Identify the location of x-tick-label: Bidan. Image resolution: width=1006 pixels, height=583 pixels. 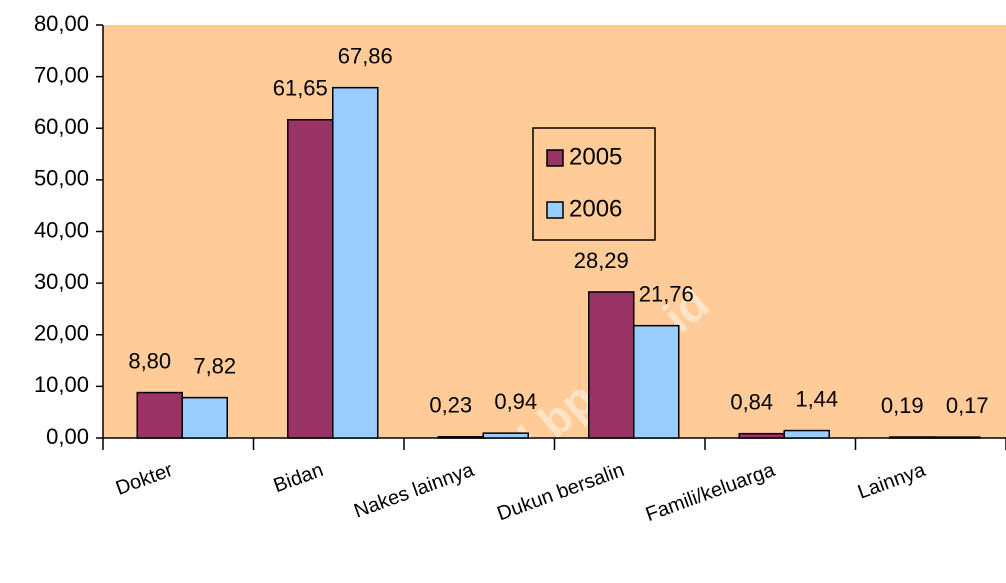
(299, 478).